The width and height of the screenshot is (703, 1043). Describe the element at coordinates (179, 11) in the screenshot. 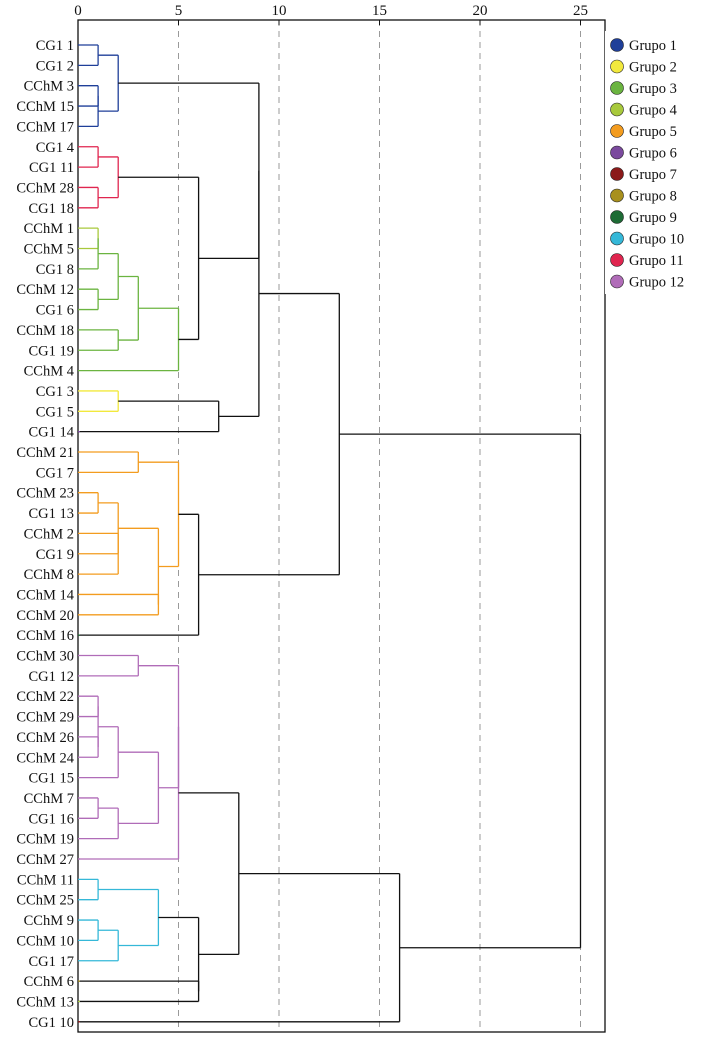

I see `x-tick-label: 5` at that location.